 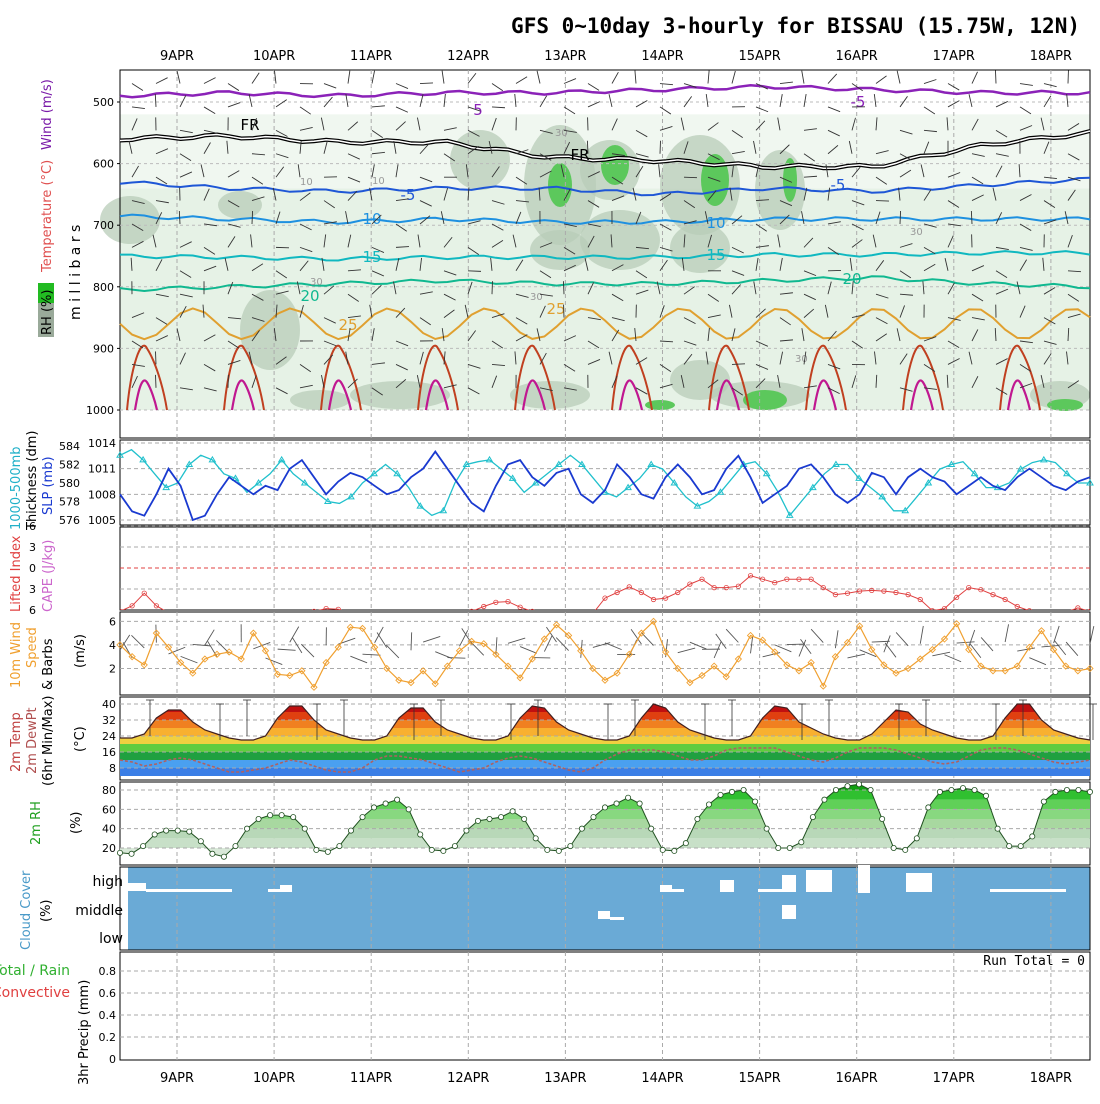 I want to click on pressure-tick-label: 700, so click(x=103, y=225).